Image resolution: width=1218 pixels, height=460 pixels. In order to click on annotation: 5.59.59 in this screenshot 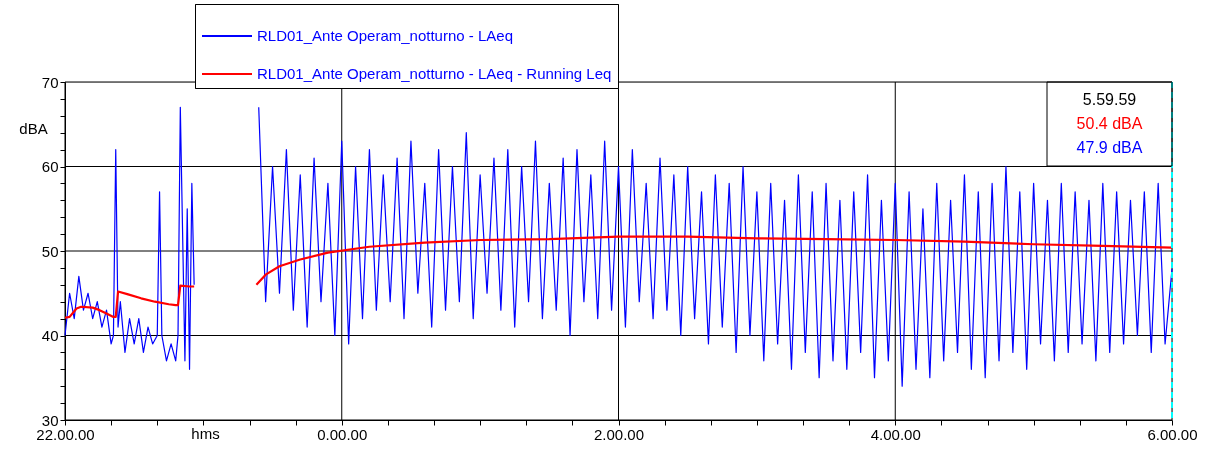, I will do `click(1109, 99)`.